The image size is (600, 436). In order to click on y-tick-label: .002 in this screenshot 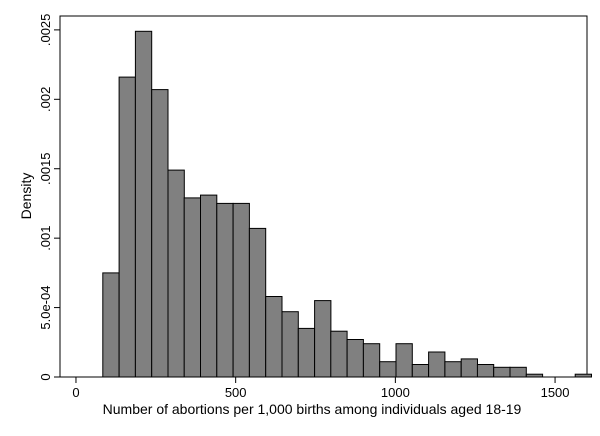, I will do `click(45, 99)`.